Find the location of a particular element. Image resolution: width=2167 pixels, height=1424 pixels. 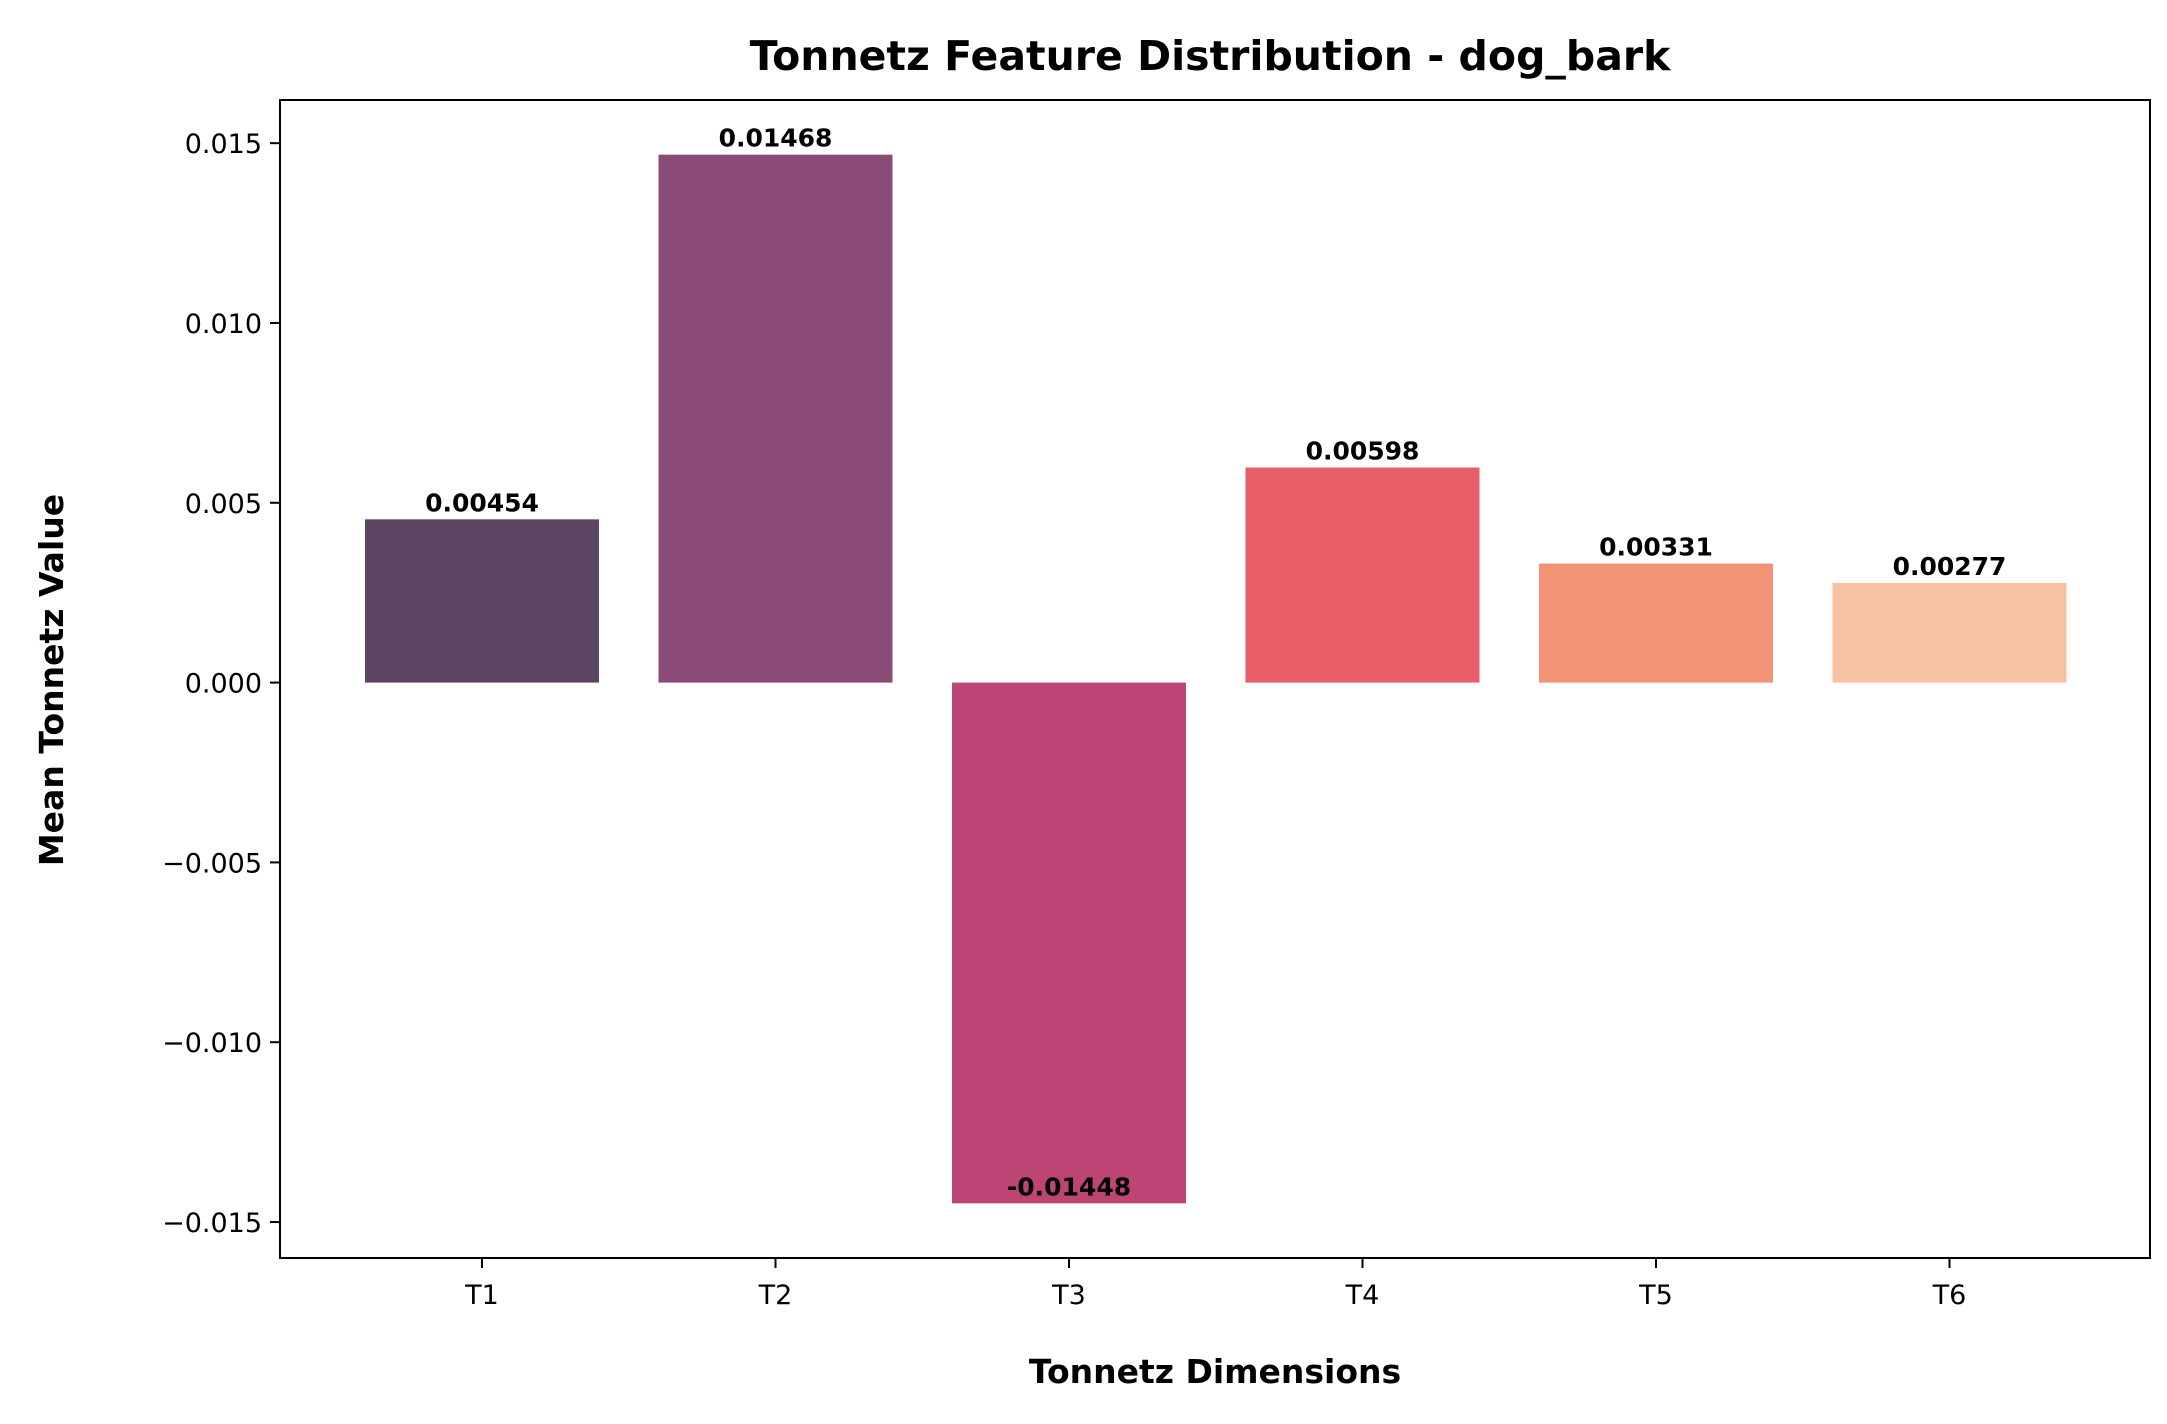

bar-t4 is located at coordinates (1362, 575).